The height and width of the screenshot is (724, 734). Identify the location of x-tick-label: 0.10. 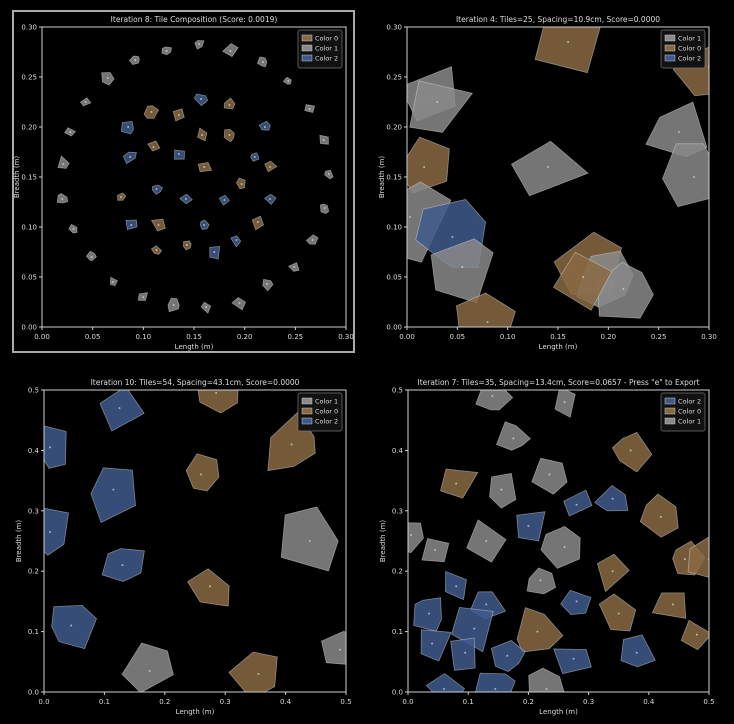
(144, 337).